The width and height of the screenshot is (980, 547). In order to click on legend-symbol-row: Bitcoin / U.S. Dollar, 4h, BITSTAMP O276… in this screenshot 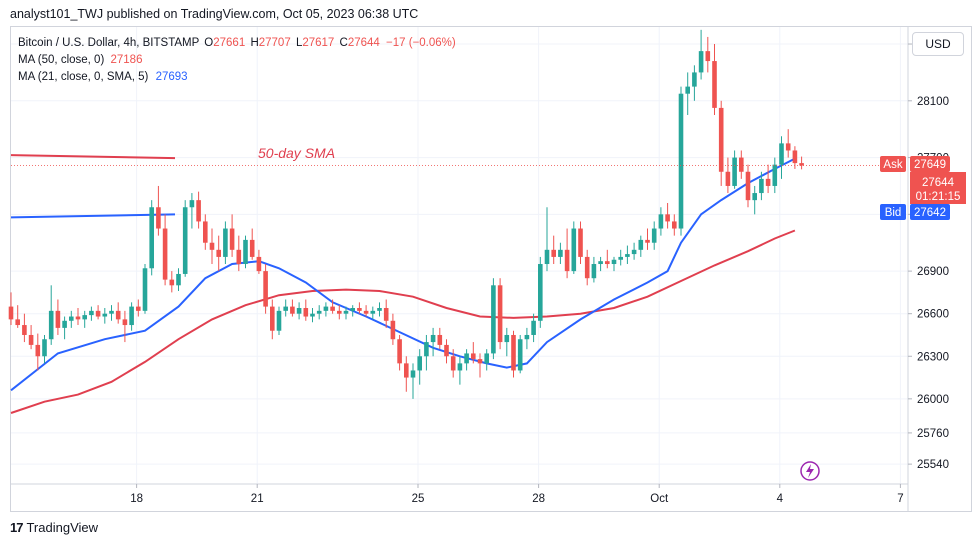, I will do `click(237, 43)`.